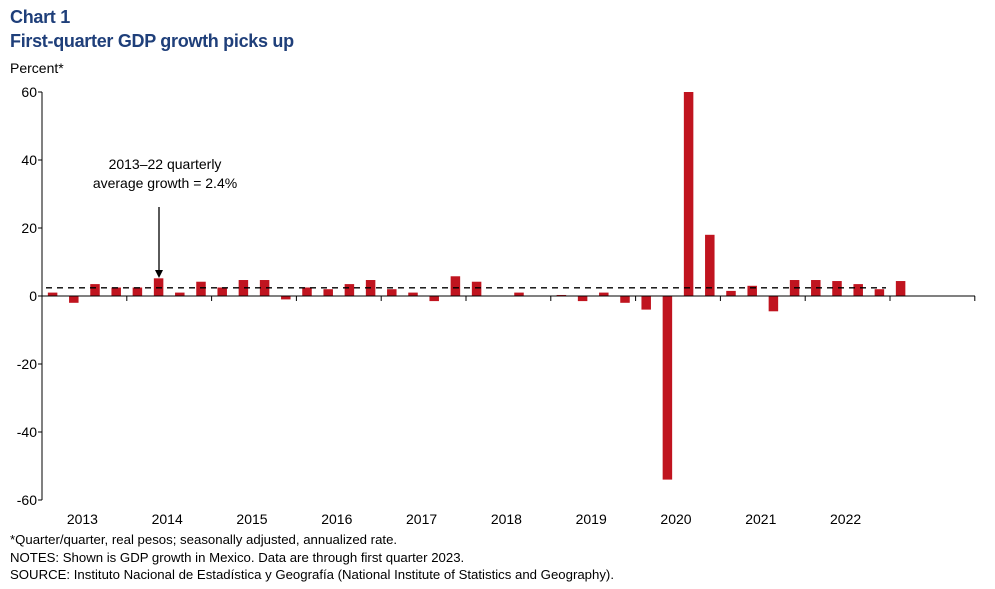  I want to click on average-annotation-line1: 2013–22 quarterly, so click(165, 164).